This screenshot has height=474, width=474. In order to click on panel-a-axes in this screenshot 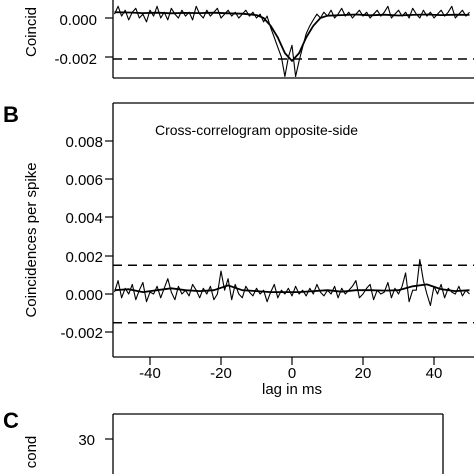, I will do `click(289, 39)`.